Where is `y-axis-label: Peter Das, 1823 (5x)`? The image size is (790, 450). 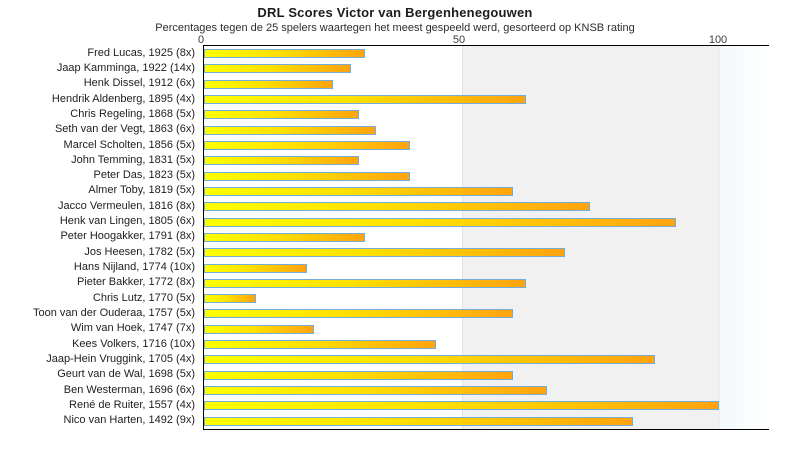
y-axis-label: Peter Das, 1823 (5x) is located at coordinates (144, 175).